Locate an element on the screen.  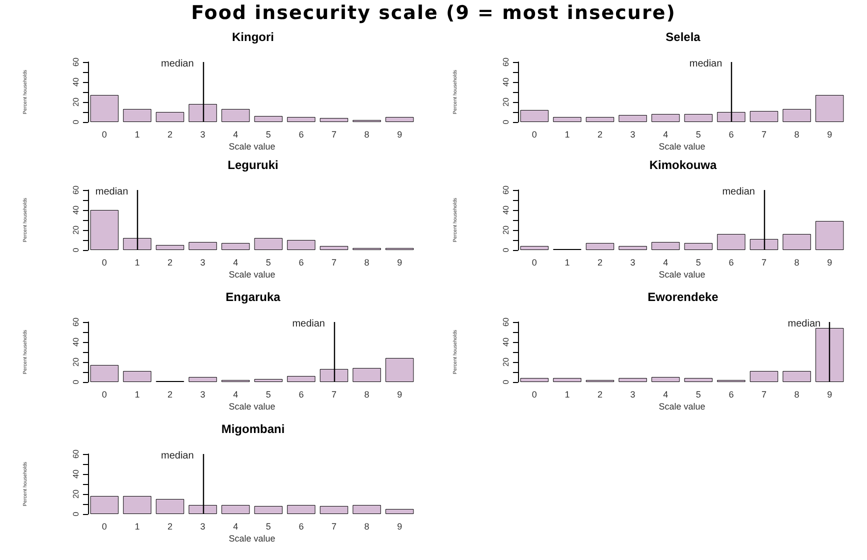
chart-title: Engaruka is located at coordinates (253, 297).